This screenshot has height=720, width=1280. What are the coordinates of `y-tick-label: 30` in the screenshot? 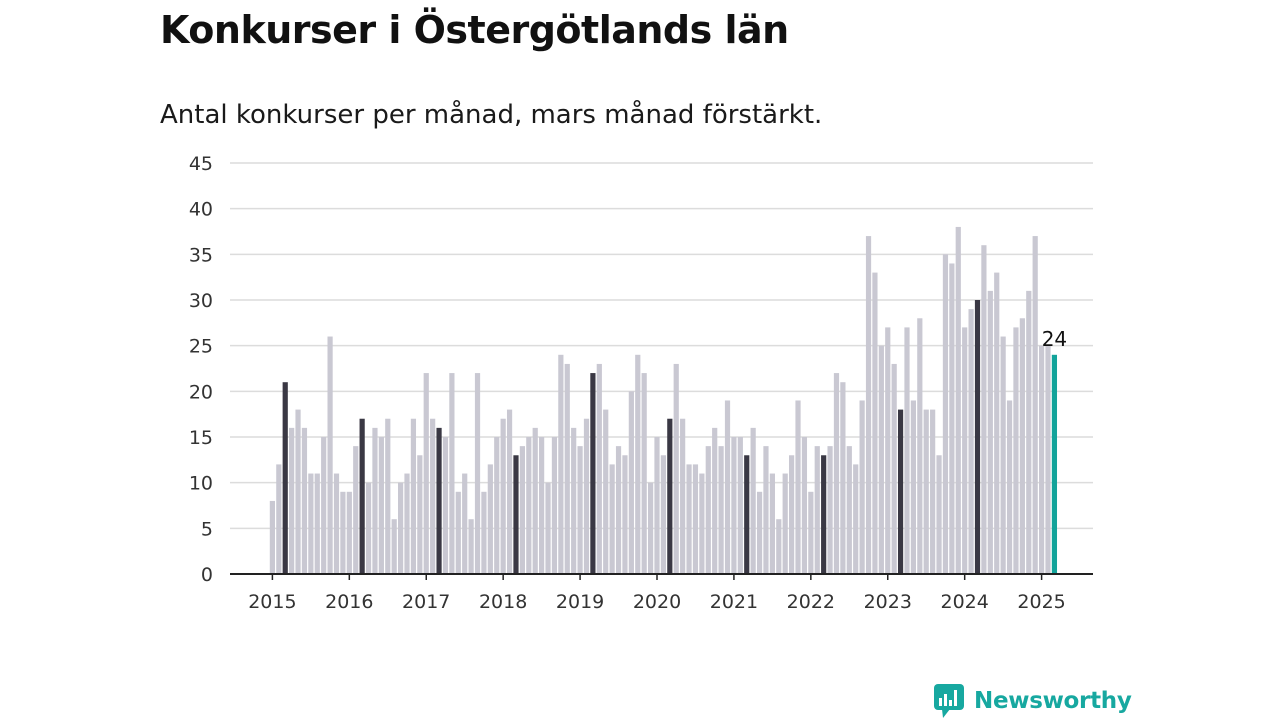 It's located at (201, 301).